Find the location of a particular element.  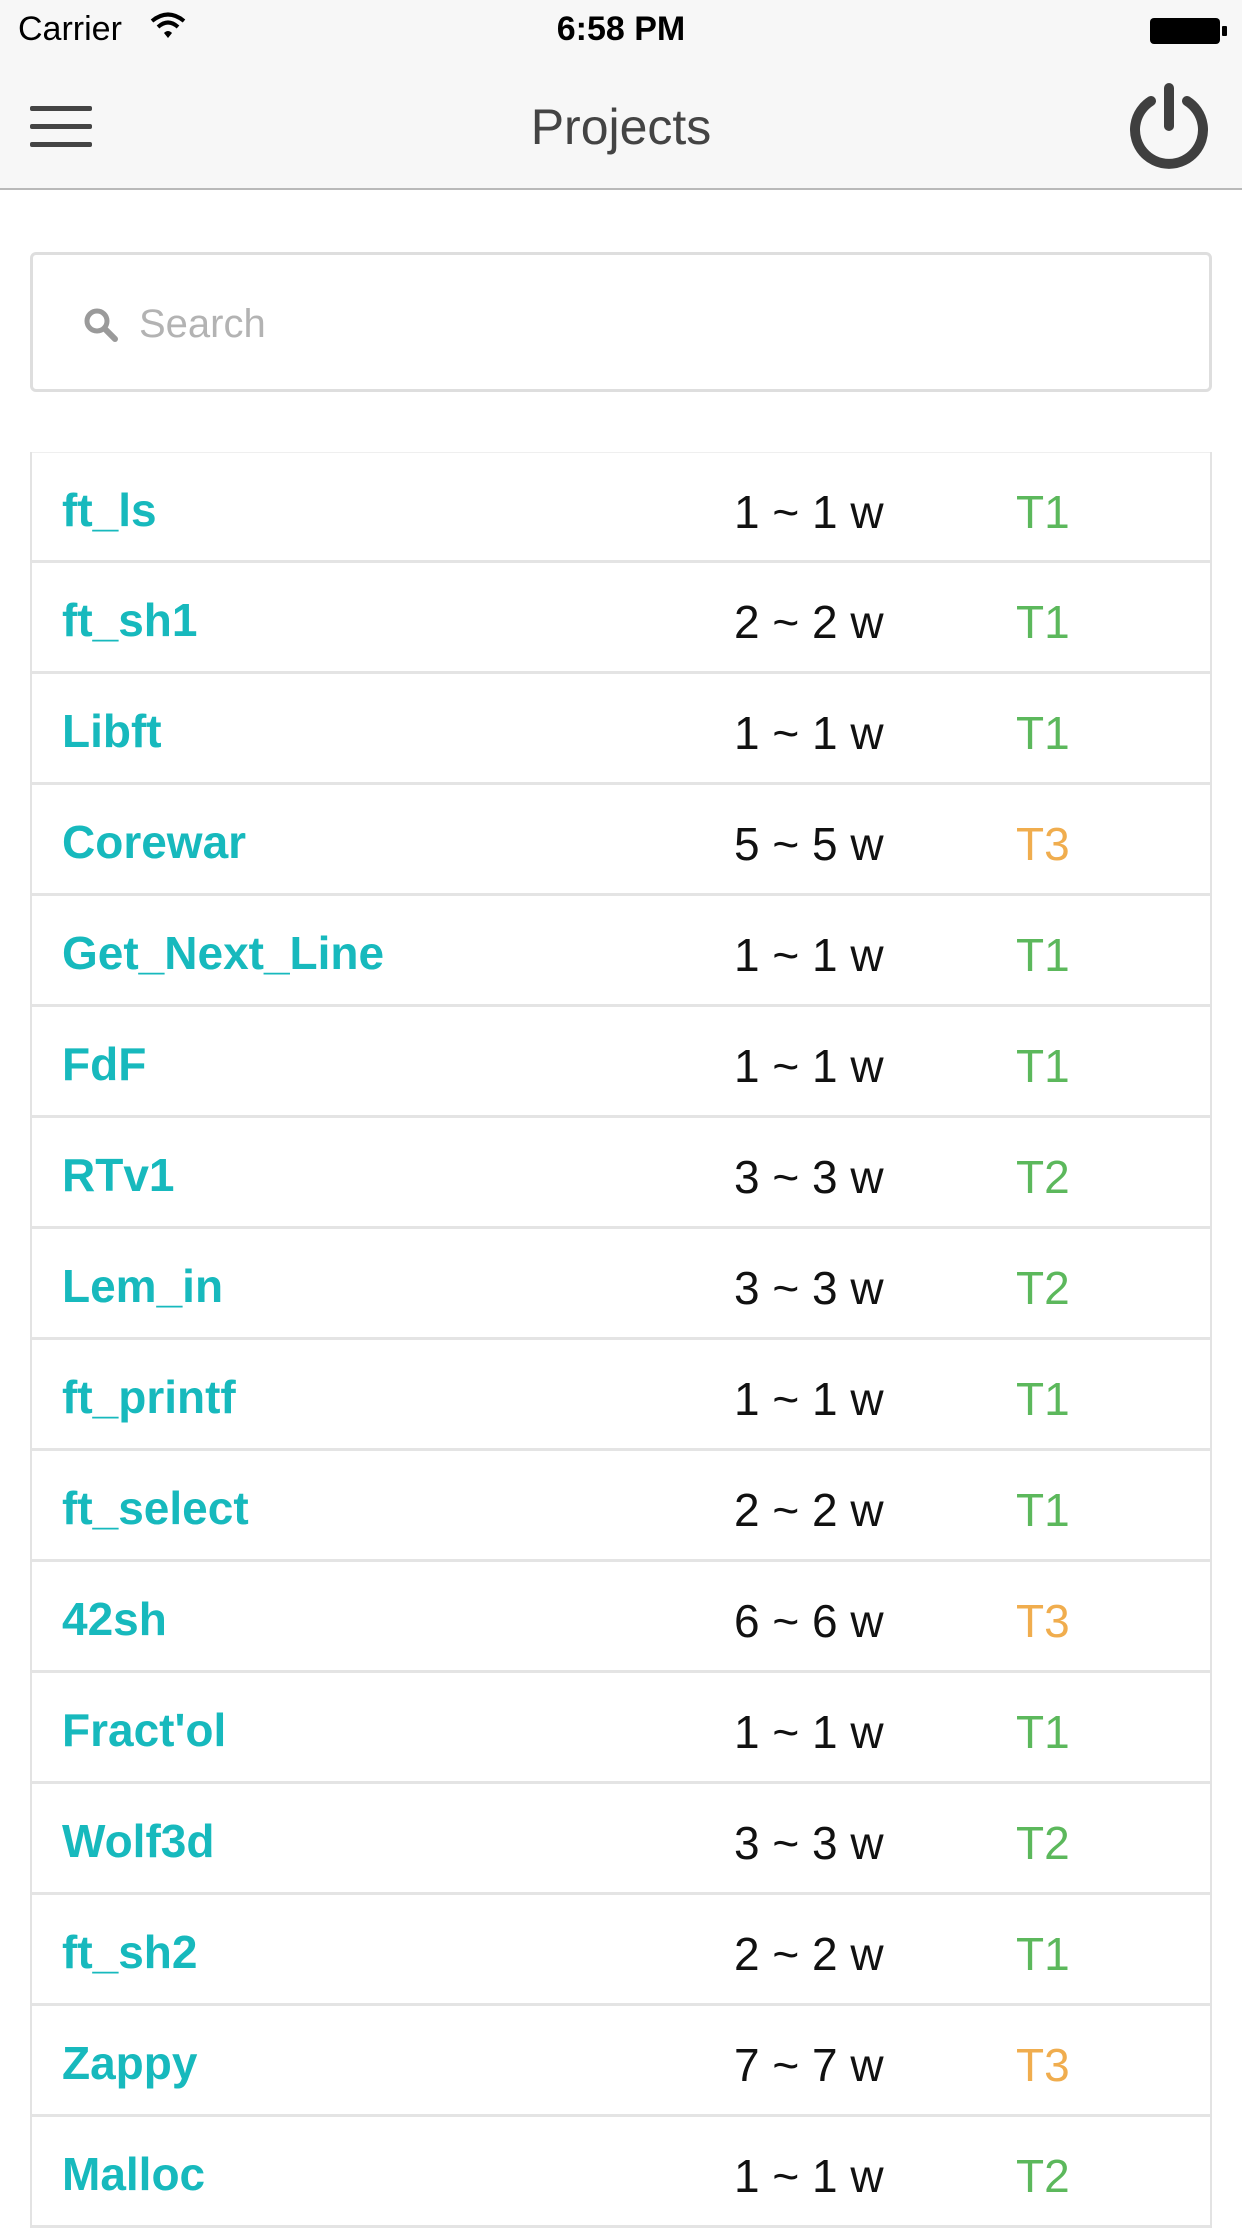

project-row: FdF 1 ~ 1 w T1 is located at coordinates (621, 1062).